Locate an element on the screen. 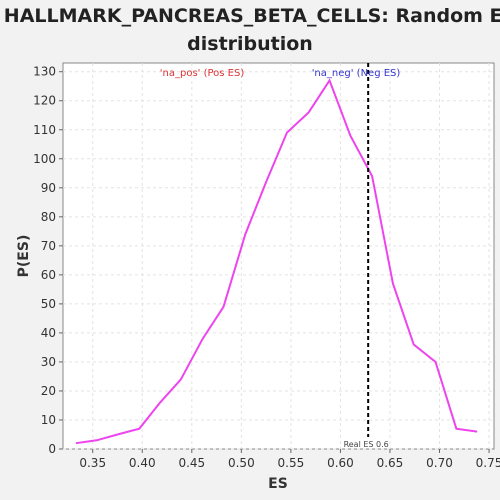  x-tick-label: 0.45 is located at coordinates (191, 463).